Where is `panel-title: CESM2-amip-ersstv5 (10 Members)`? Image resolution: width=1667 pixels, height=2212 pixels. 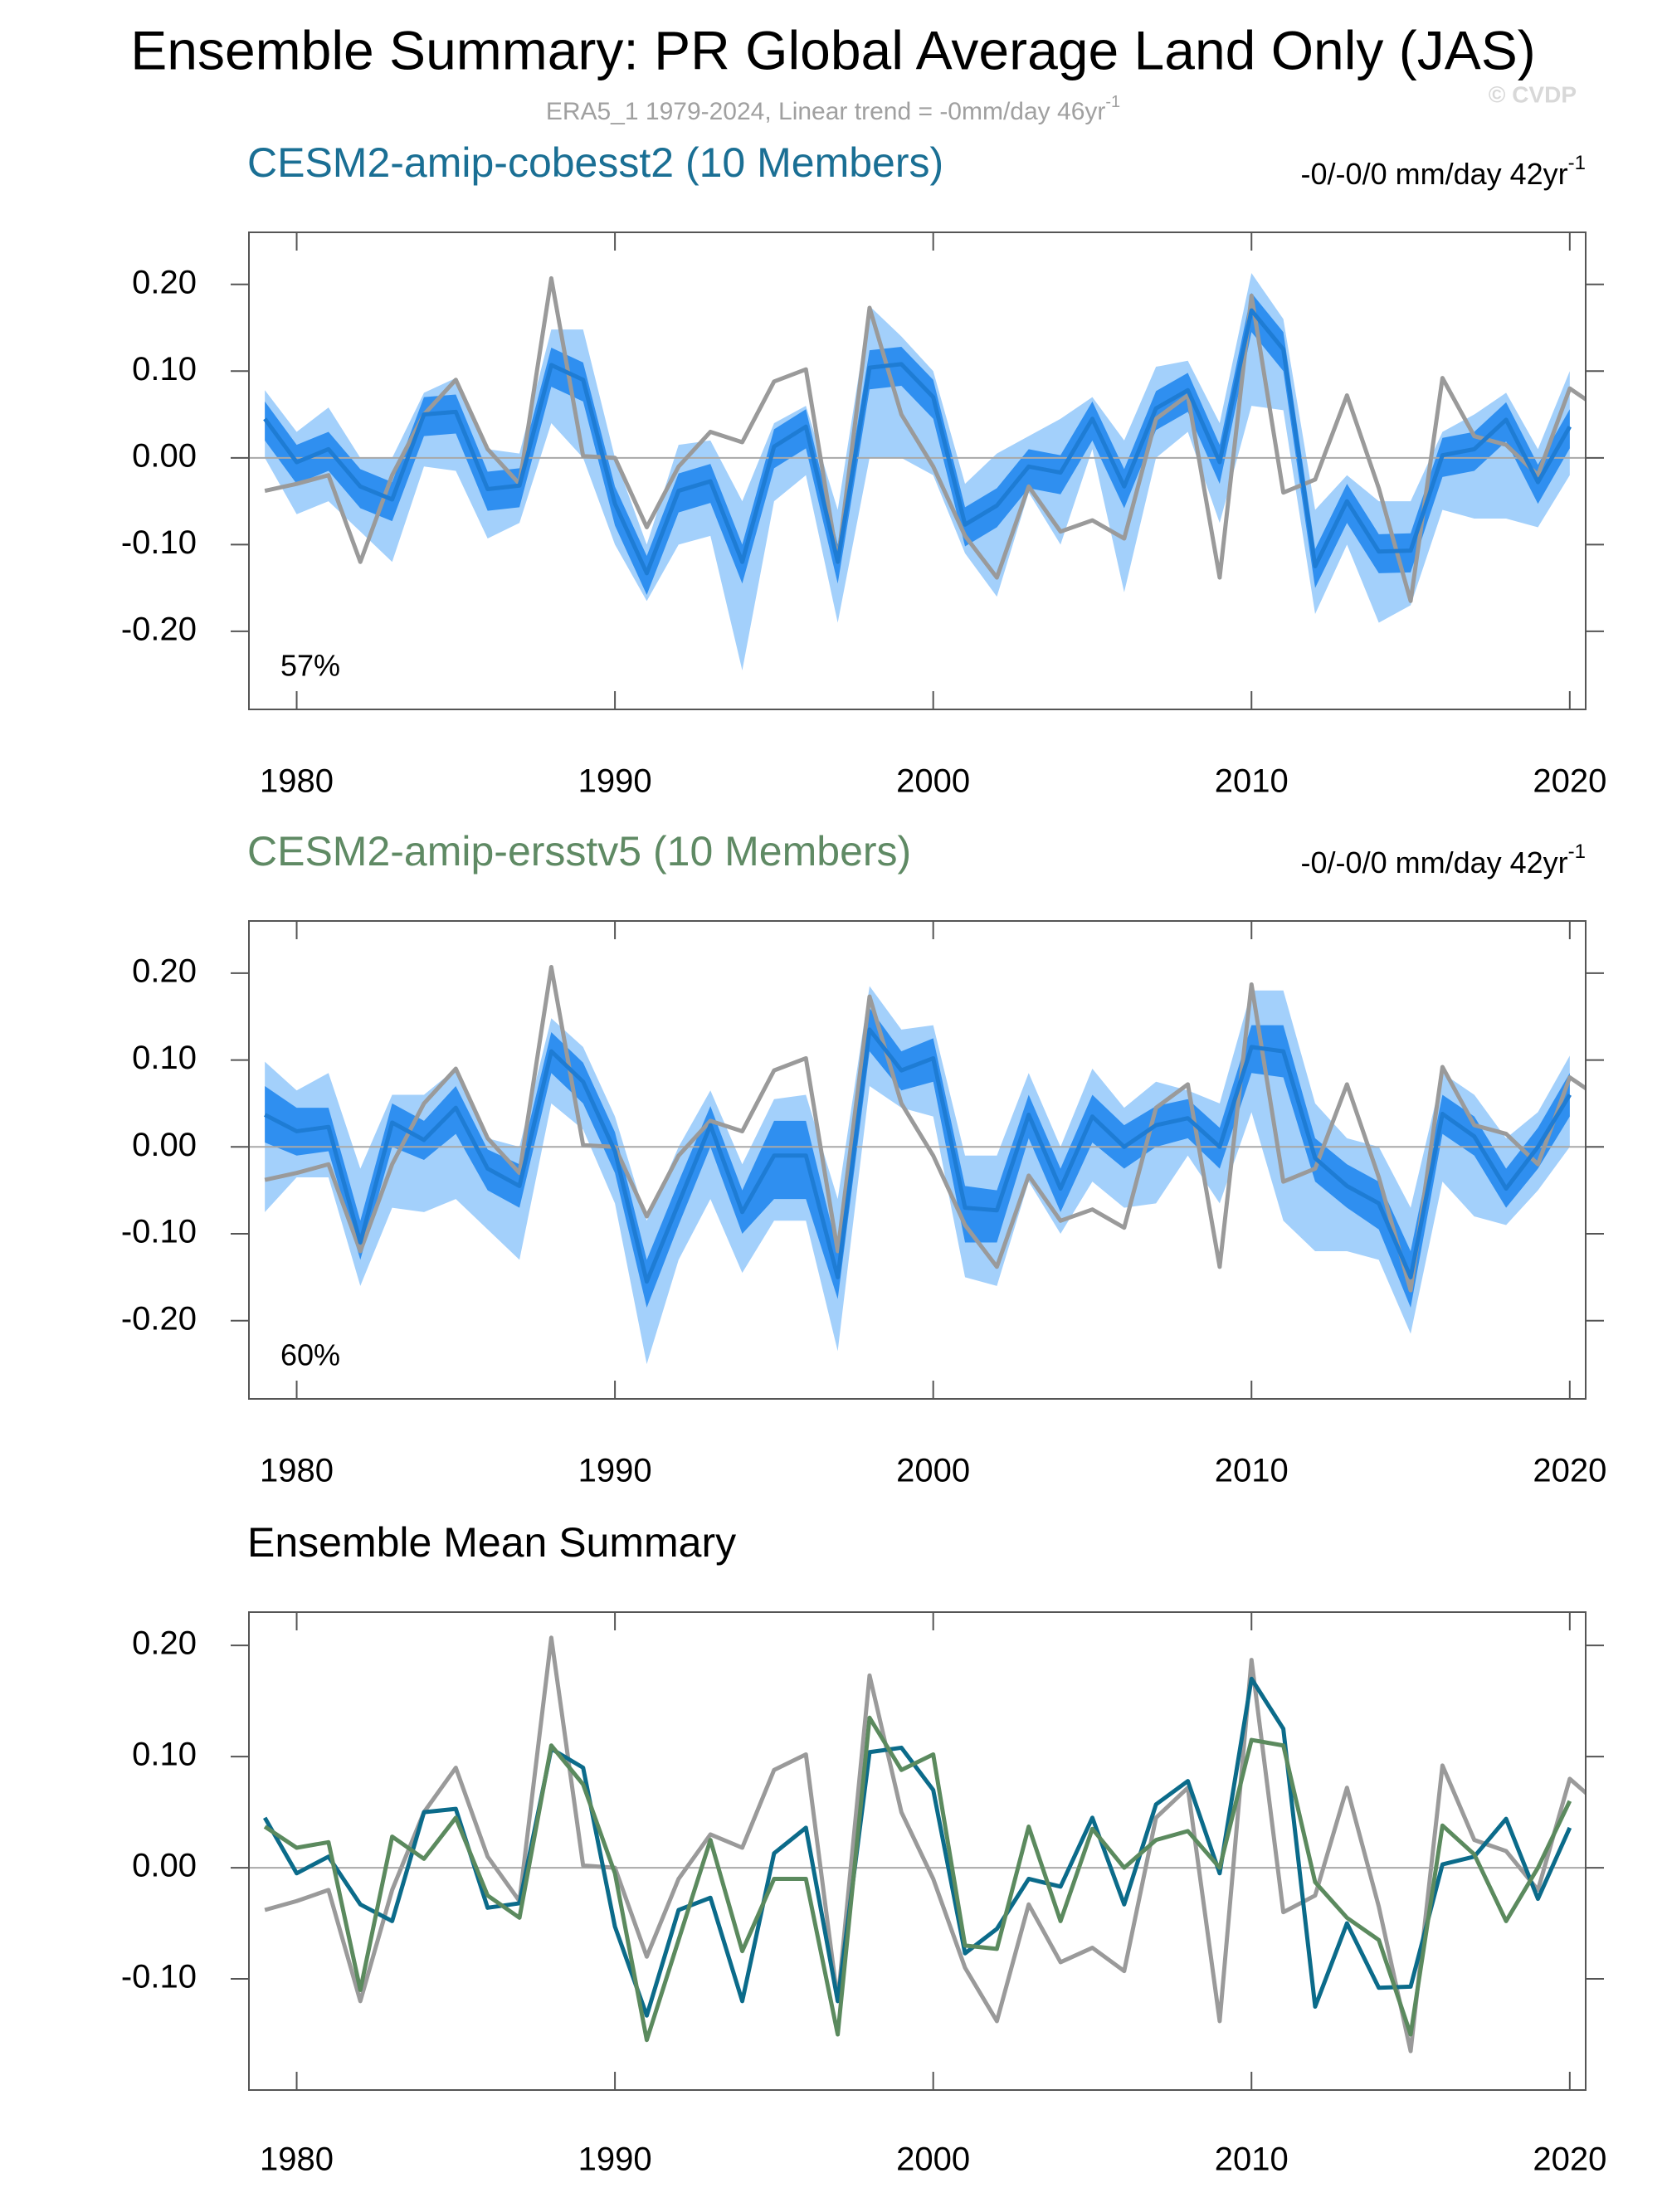 panel-title: CESM2-amip-ersstv5 (10 Members) is located at coordinates (579, 851).